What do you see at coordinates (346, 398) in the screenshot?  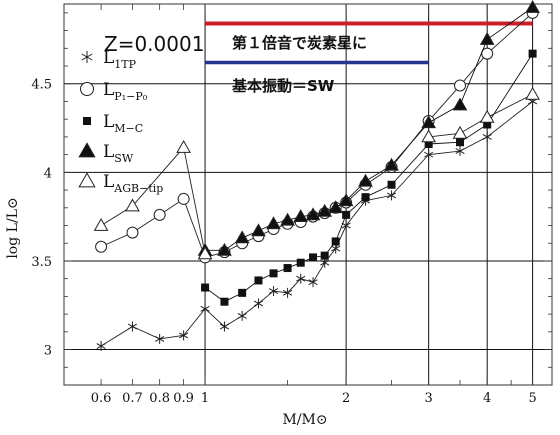 I see `x-tick-label: 2` at bounding box center [346, 398].